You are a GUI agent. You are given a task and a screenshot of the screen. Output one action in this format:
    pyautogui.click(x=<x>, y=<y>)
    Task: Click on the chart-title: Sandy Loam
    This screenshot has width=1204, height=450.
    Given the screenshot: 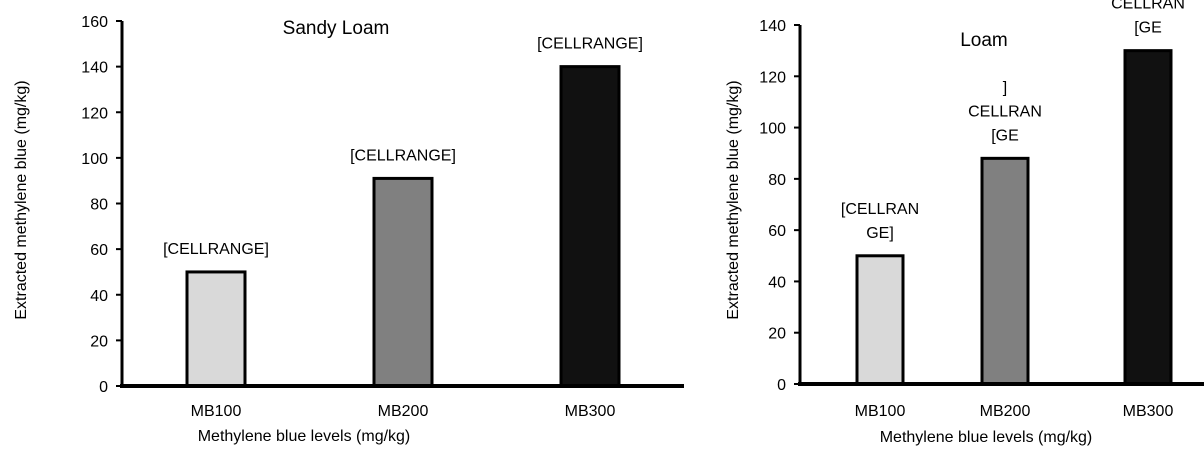 What is the action you would take?
    pyautogui.click(x=336, y=28)
    